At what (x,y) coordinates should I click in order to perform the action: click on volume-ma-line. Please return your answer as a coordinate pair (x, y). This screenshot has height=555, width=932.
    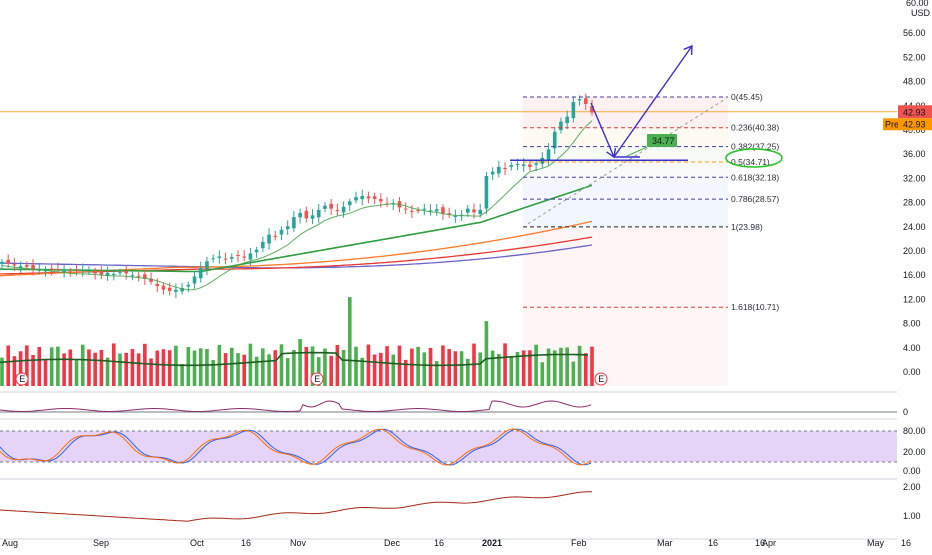
    Looking at the image, I should click on (294, 359).